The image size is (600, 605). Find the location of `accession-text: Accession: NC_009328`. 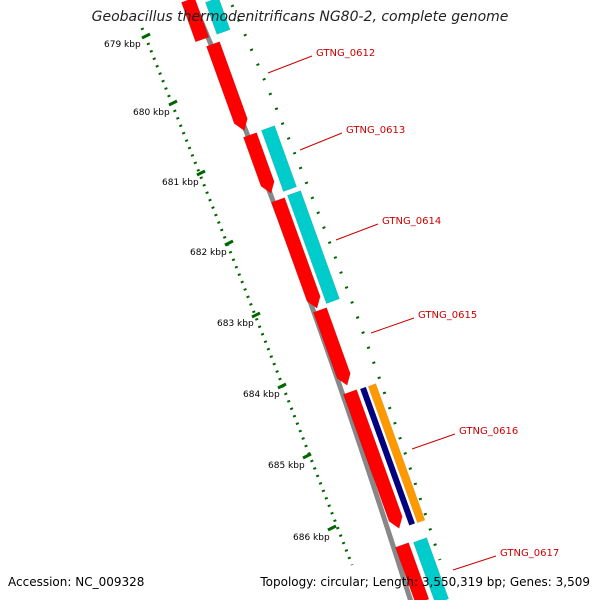

accession-text: Accession: NC_009328 is located at coordinates (76, 582).